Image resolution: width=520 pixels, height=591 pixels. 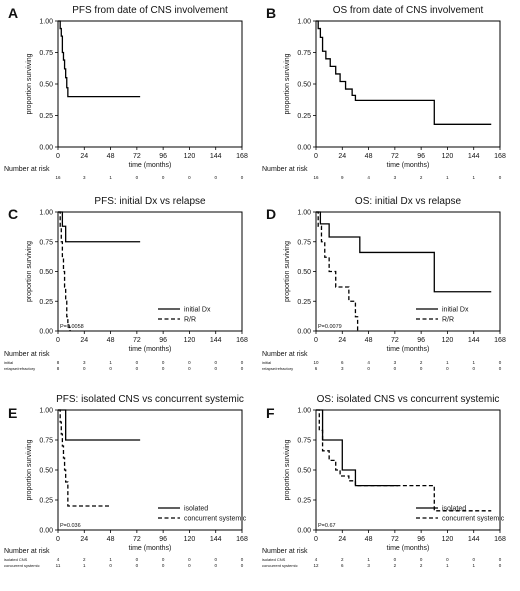 I want to click on km-curve-dashed, so click(x=404, y=460).